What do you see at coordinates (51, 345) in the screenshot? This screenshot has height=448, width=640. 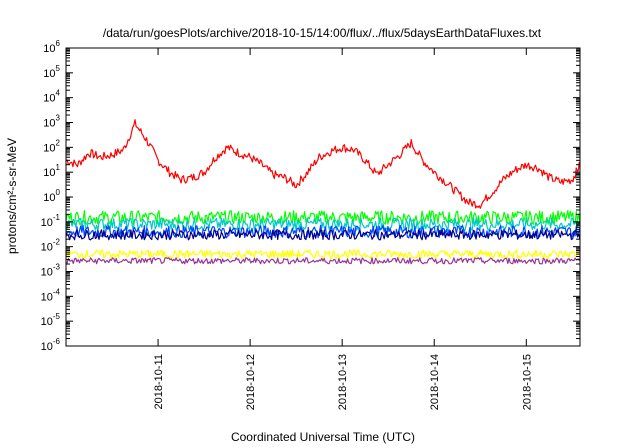 I see `y-tick-label: 10⁻⁶` at bounding box center [51, 345].